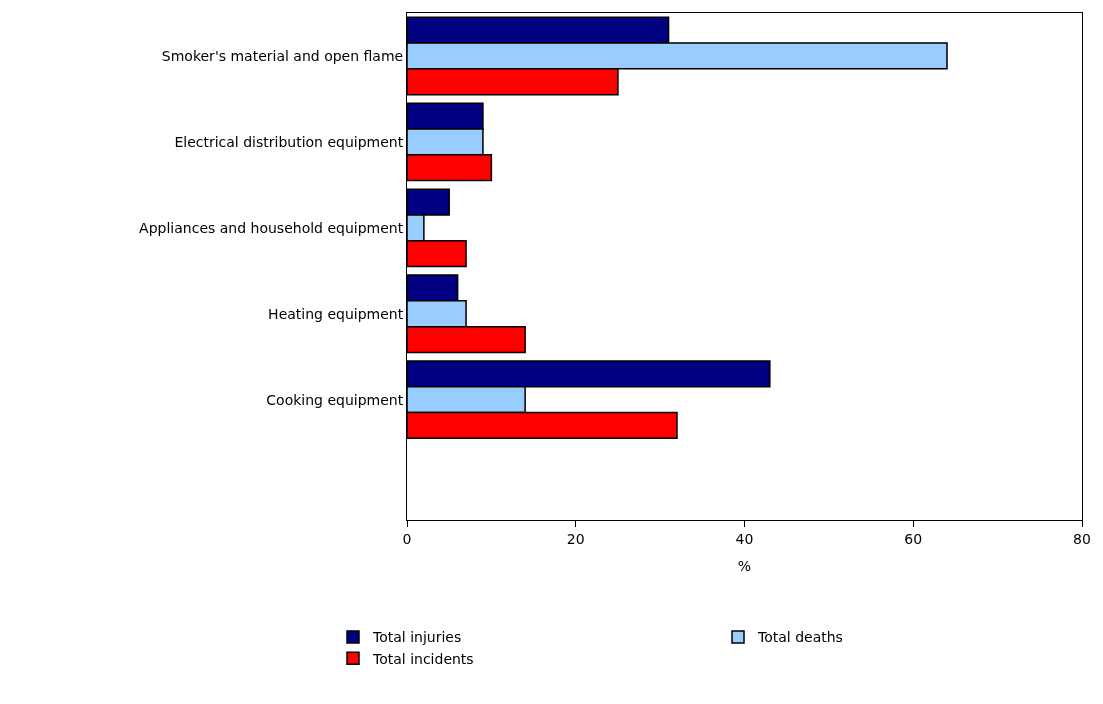 The width and height of the screenshot is (1103, 704). Describe the element at coordinates (744, 566) in the screenshot. I see `x-axis-title: %` at that location.